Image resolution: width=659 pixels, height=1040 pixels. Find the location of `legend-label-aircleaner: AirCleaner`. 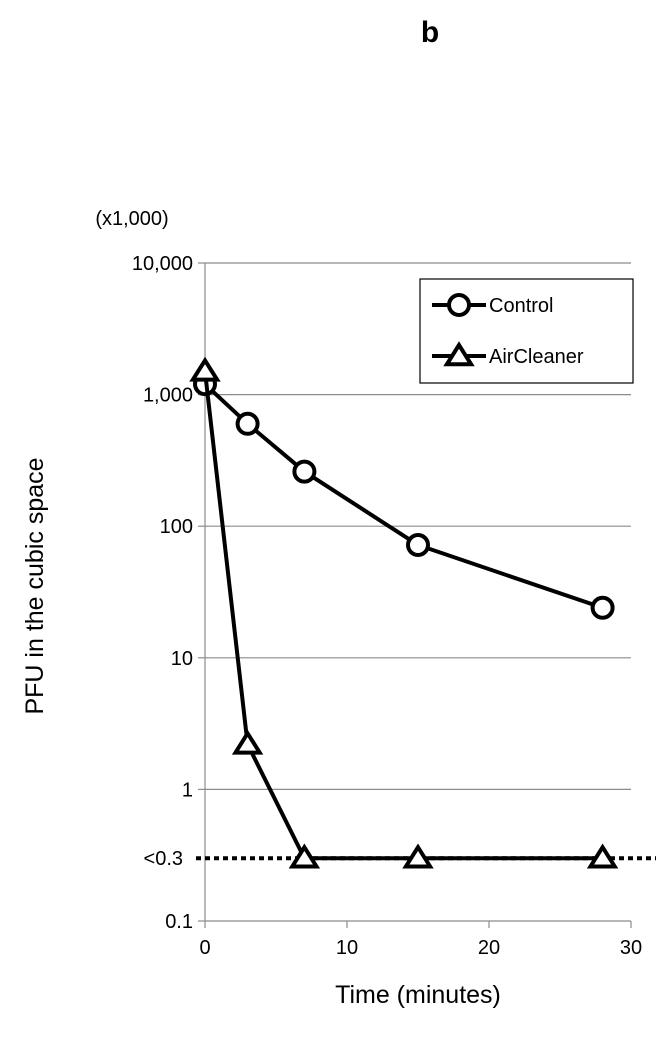

legend-label-aircleaner: AirCleaner is located at coordinates (536, 357).